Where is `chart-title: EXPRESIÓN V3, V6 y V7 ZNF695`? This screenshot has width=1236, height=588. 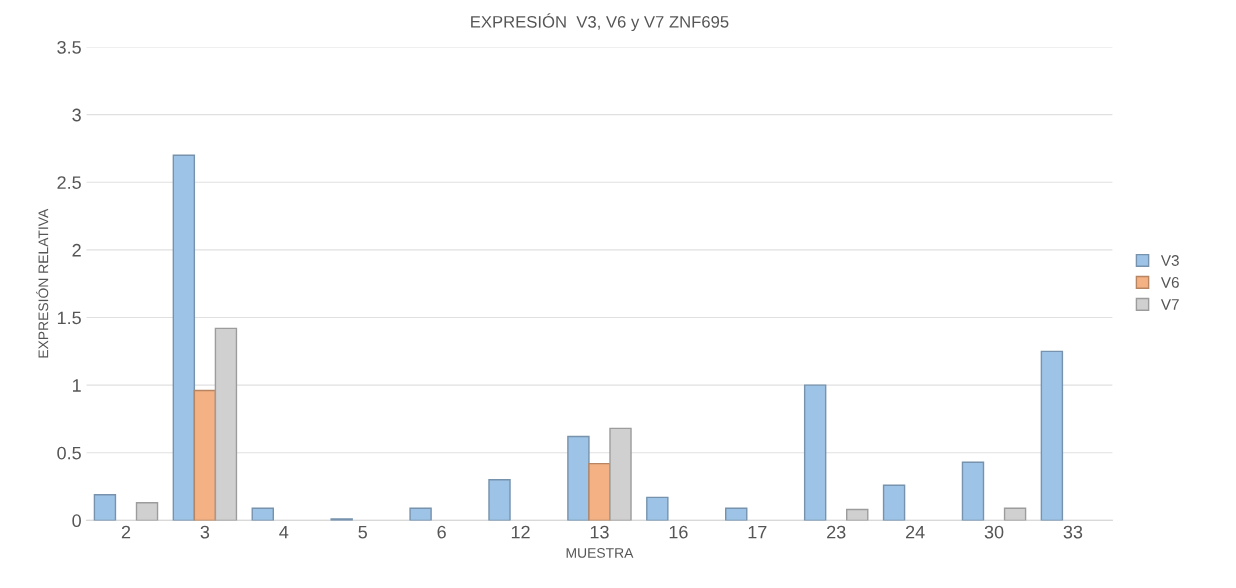 chart-title: EXPRESIÓN V3, V6 y V7 ZNF695 is located at coordinates (600, 22).